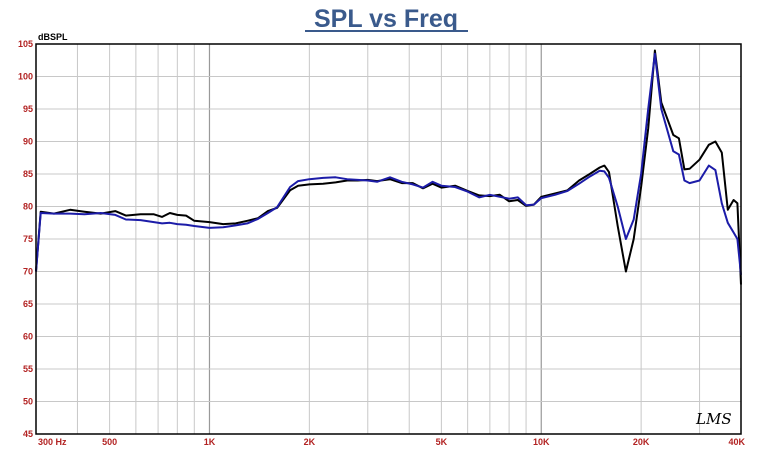 The height and width of the screenshot is (458, 765). What do you see at coordinates (28, 174) in the screenshot?
I see `y-tick-label: 85` at bounding box center [28, 174].